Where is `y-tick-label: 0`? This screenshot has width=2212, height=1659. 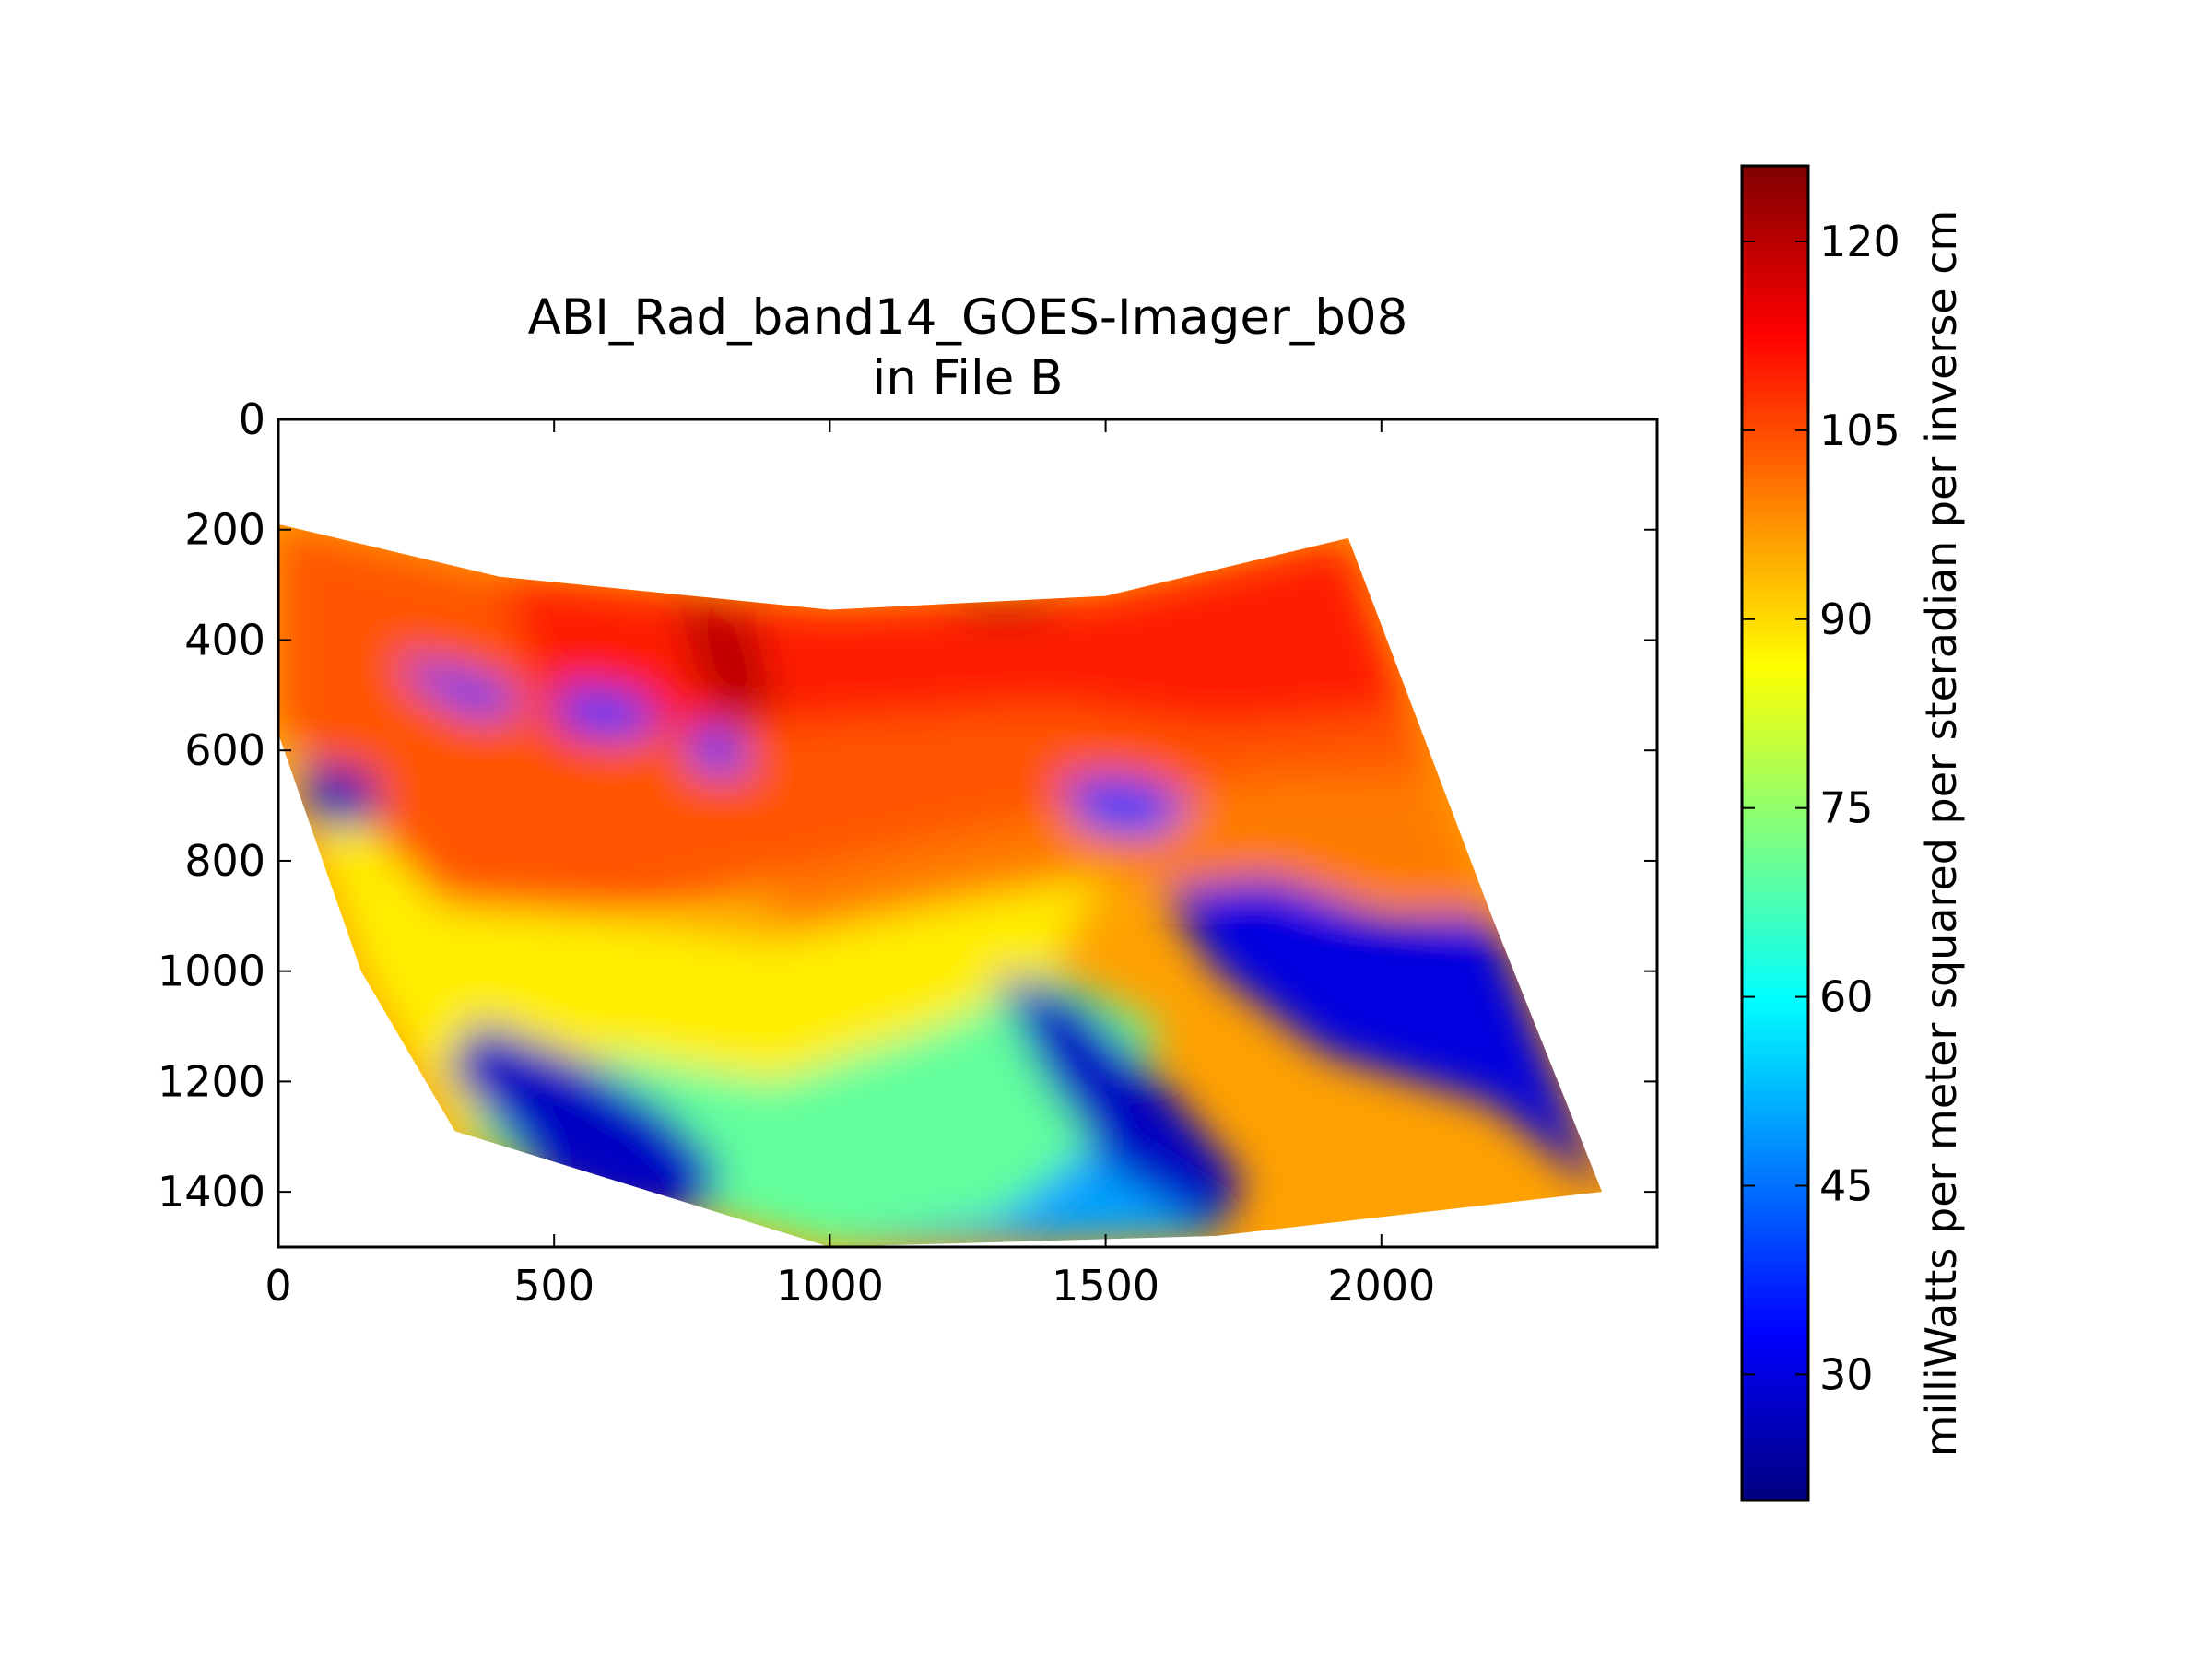
y-tick-label: 0 is located at coordinates (252, 419).